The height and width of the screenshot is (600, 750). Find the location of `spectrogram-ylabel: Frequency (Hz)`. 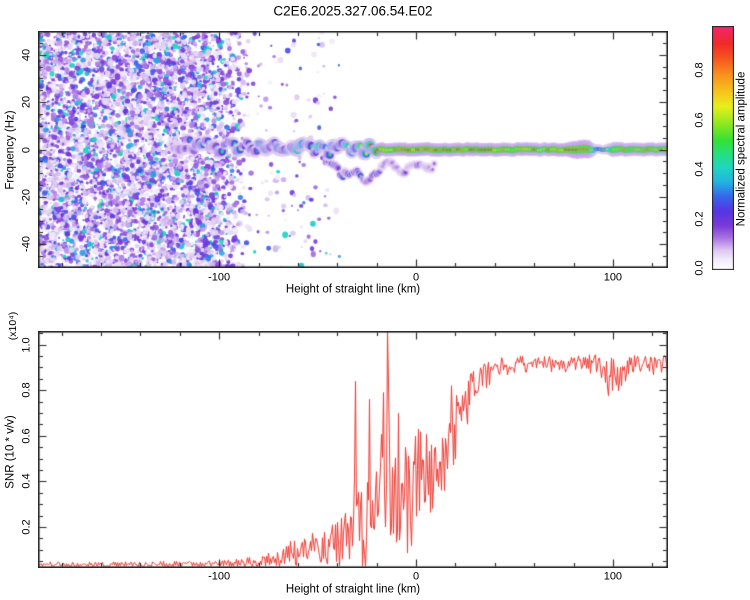

spectrogram-ylabel: Frequency (Hz) is located at coordinates (10, 150).